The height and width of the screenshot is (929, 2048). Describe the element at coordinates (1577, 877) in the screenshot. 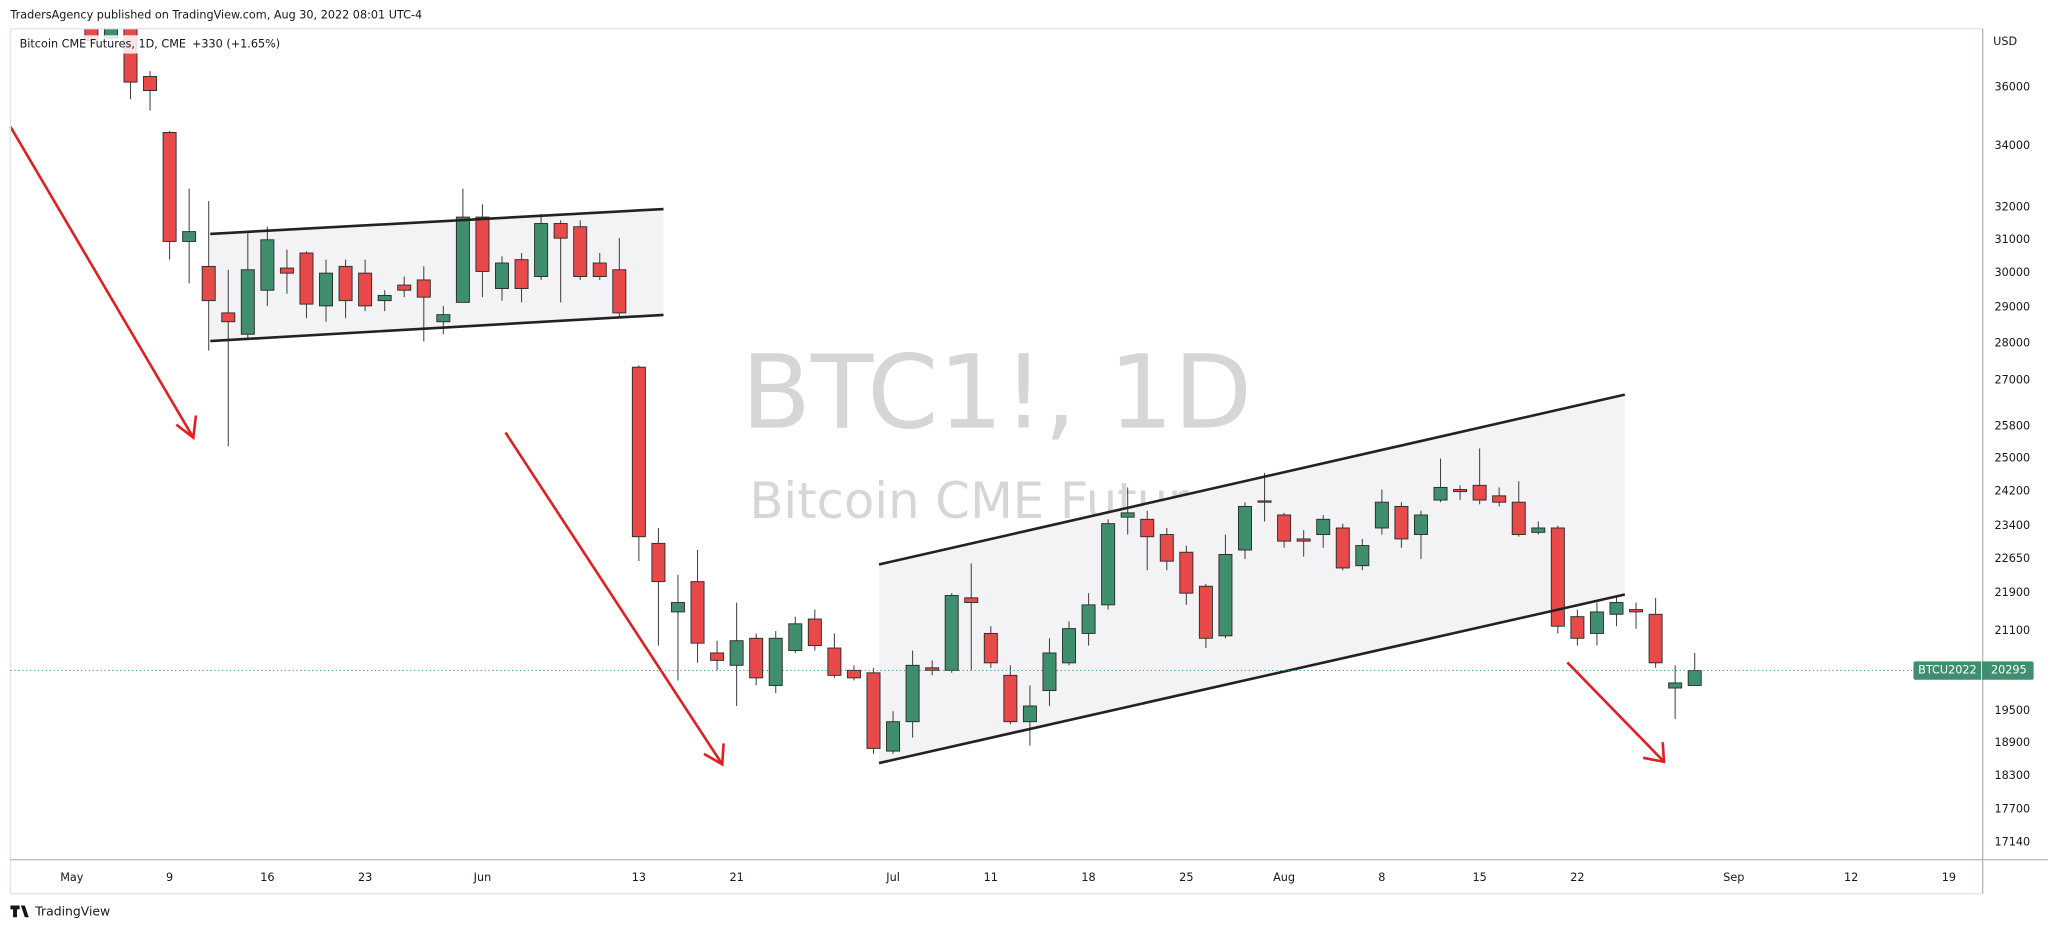

I see `x-tick-label: 22` at that location.